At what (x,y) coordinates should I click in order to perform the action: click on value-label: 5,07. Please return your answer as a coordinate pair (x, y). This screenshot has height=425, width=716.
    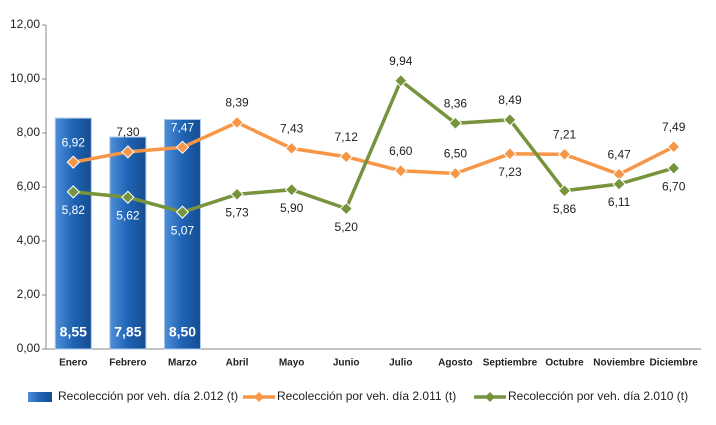
    Looking at the image, I should click on (183, 230).